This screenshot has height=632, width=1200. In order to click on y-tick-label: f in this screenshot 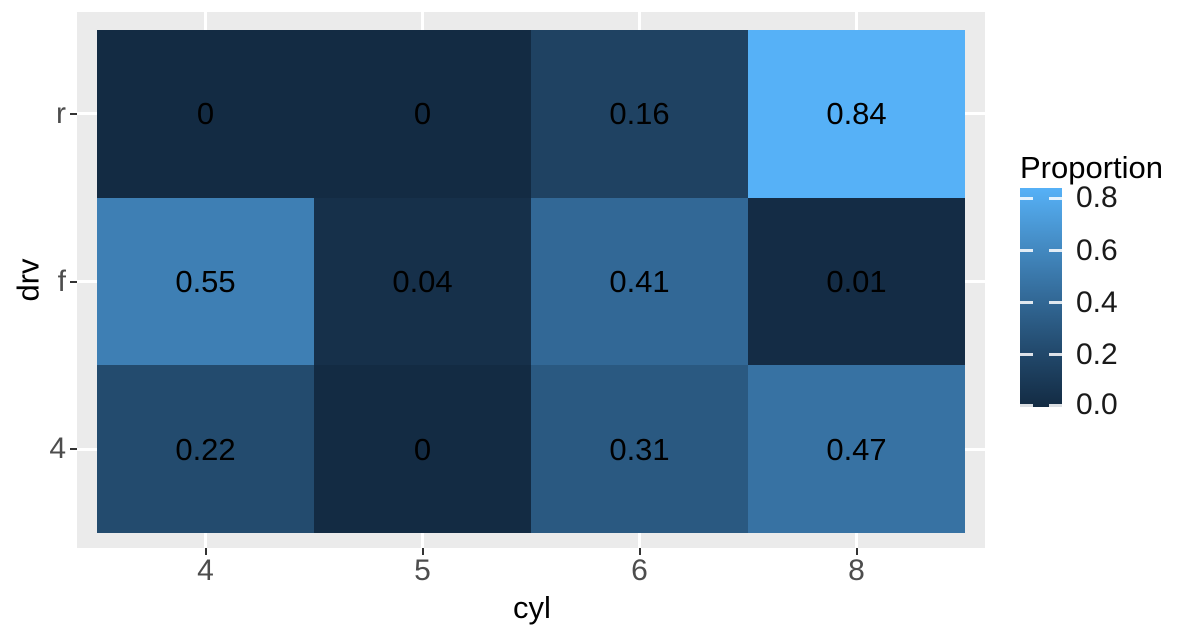, I will do `click(61, 281)`.